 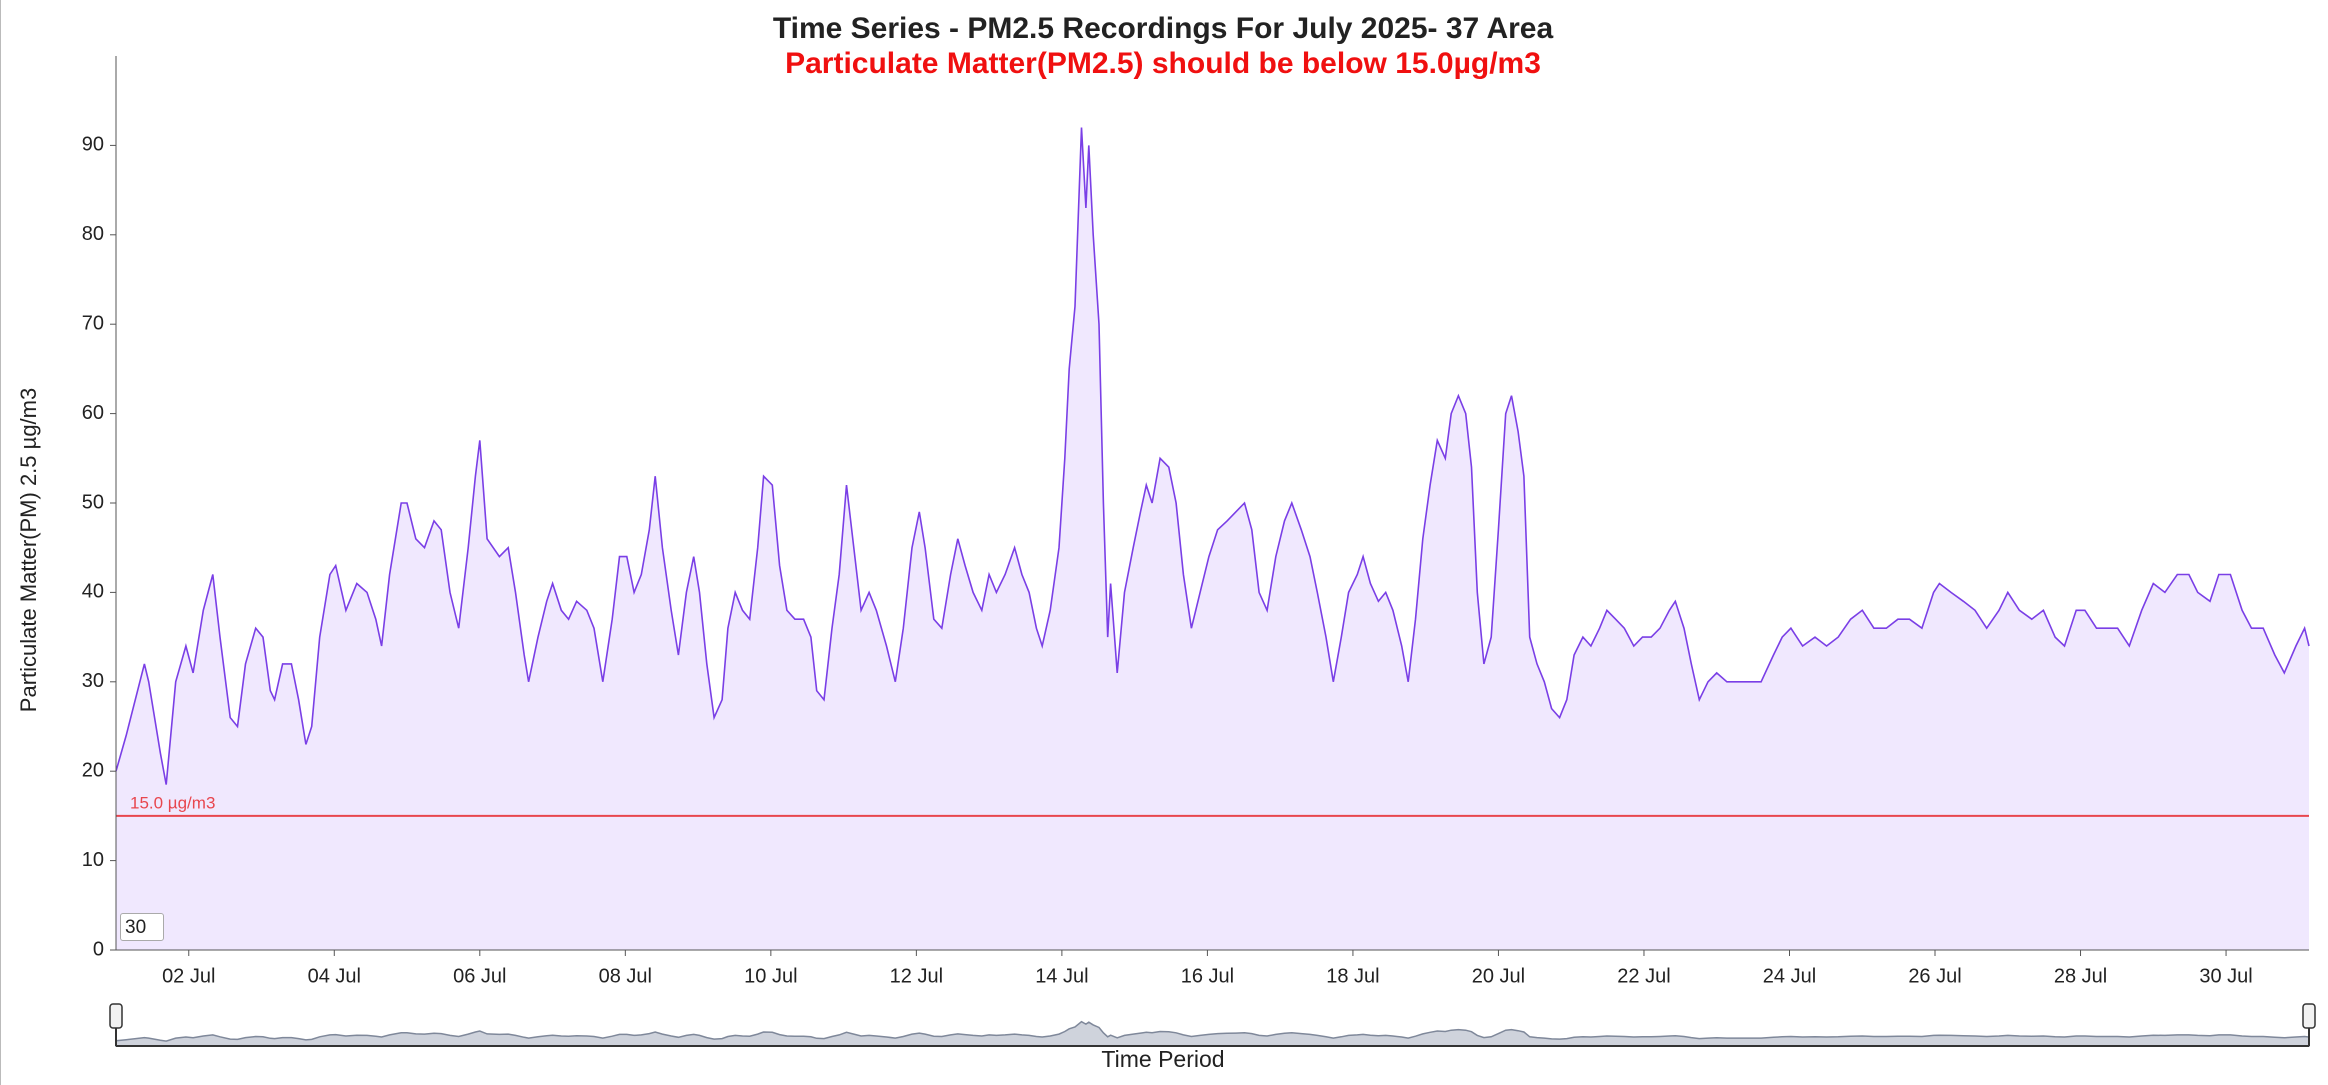 I want to click on range-input: 30, so click(x=142, y=927).